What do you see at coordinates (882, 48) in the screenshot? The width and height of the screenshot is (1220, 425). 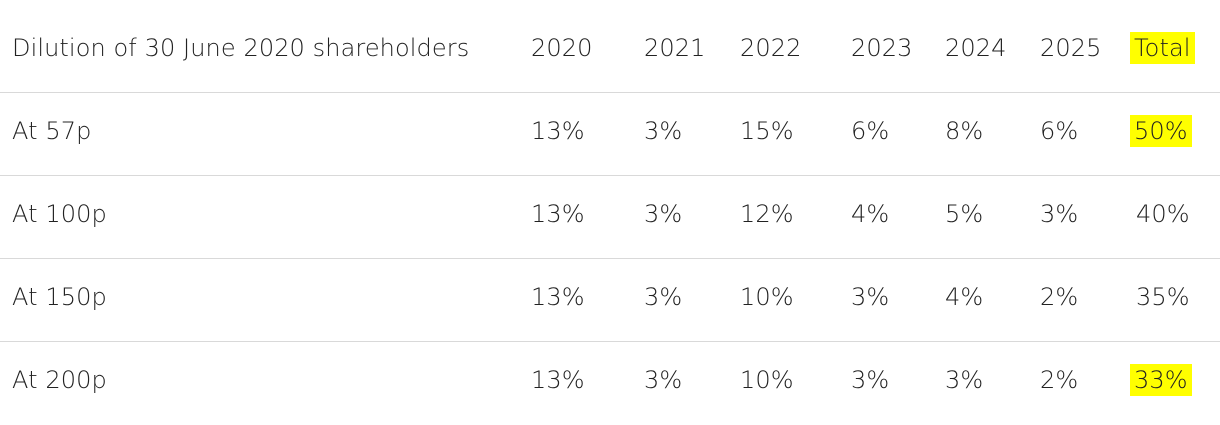 I see `header-2023: 2023` at bounding box center [882, 48].